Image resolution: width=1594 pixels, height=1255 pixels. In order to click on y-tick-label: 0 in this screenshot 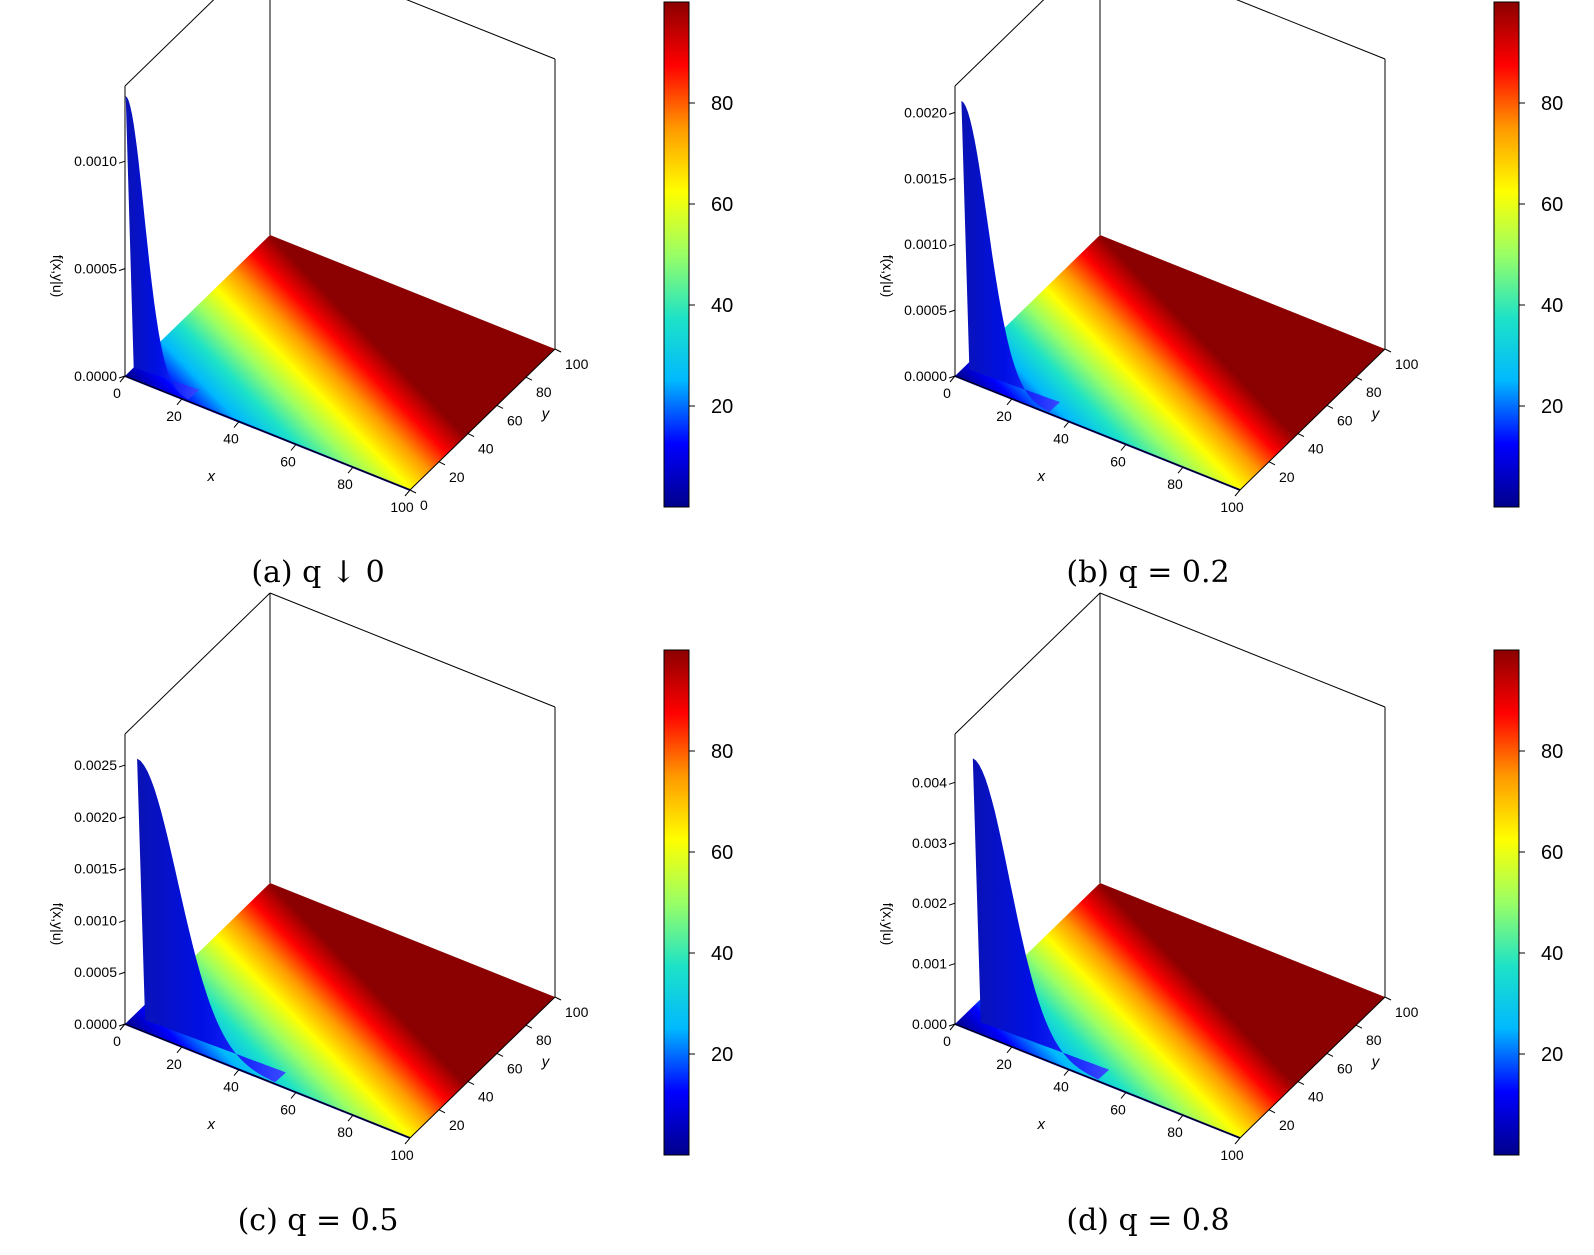, I will do `click(424, 505)`.